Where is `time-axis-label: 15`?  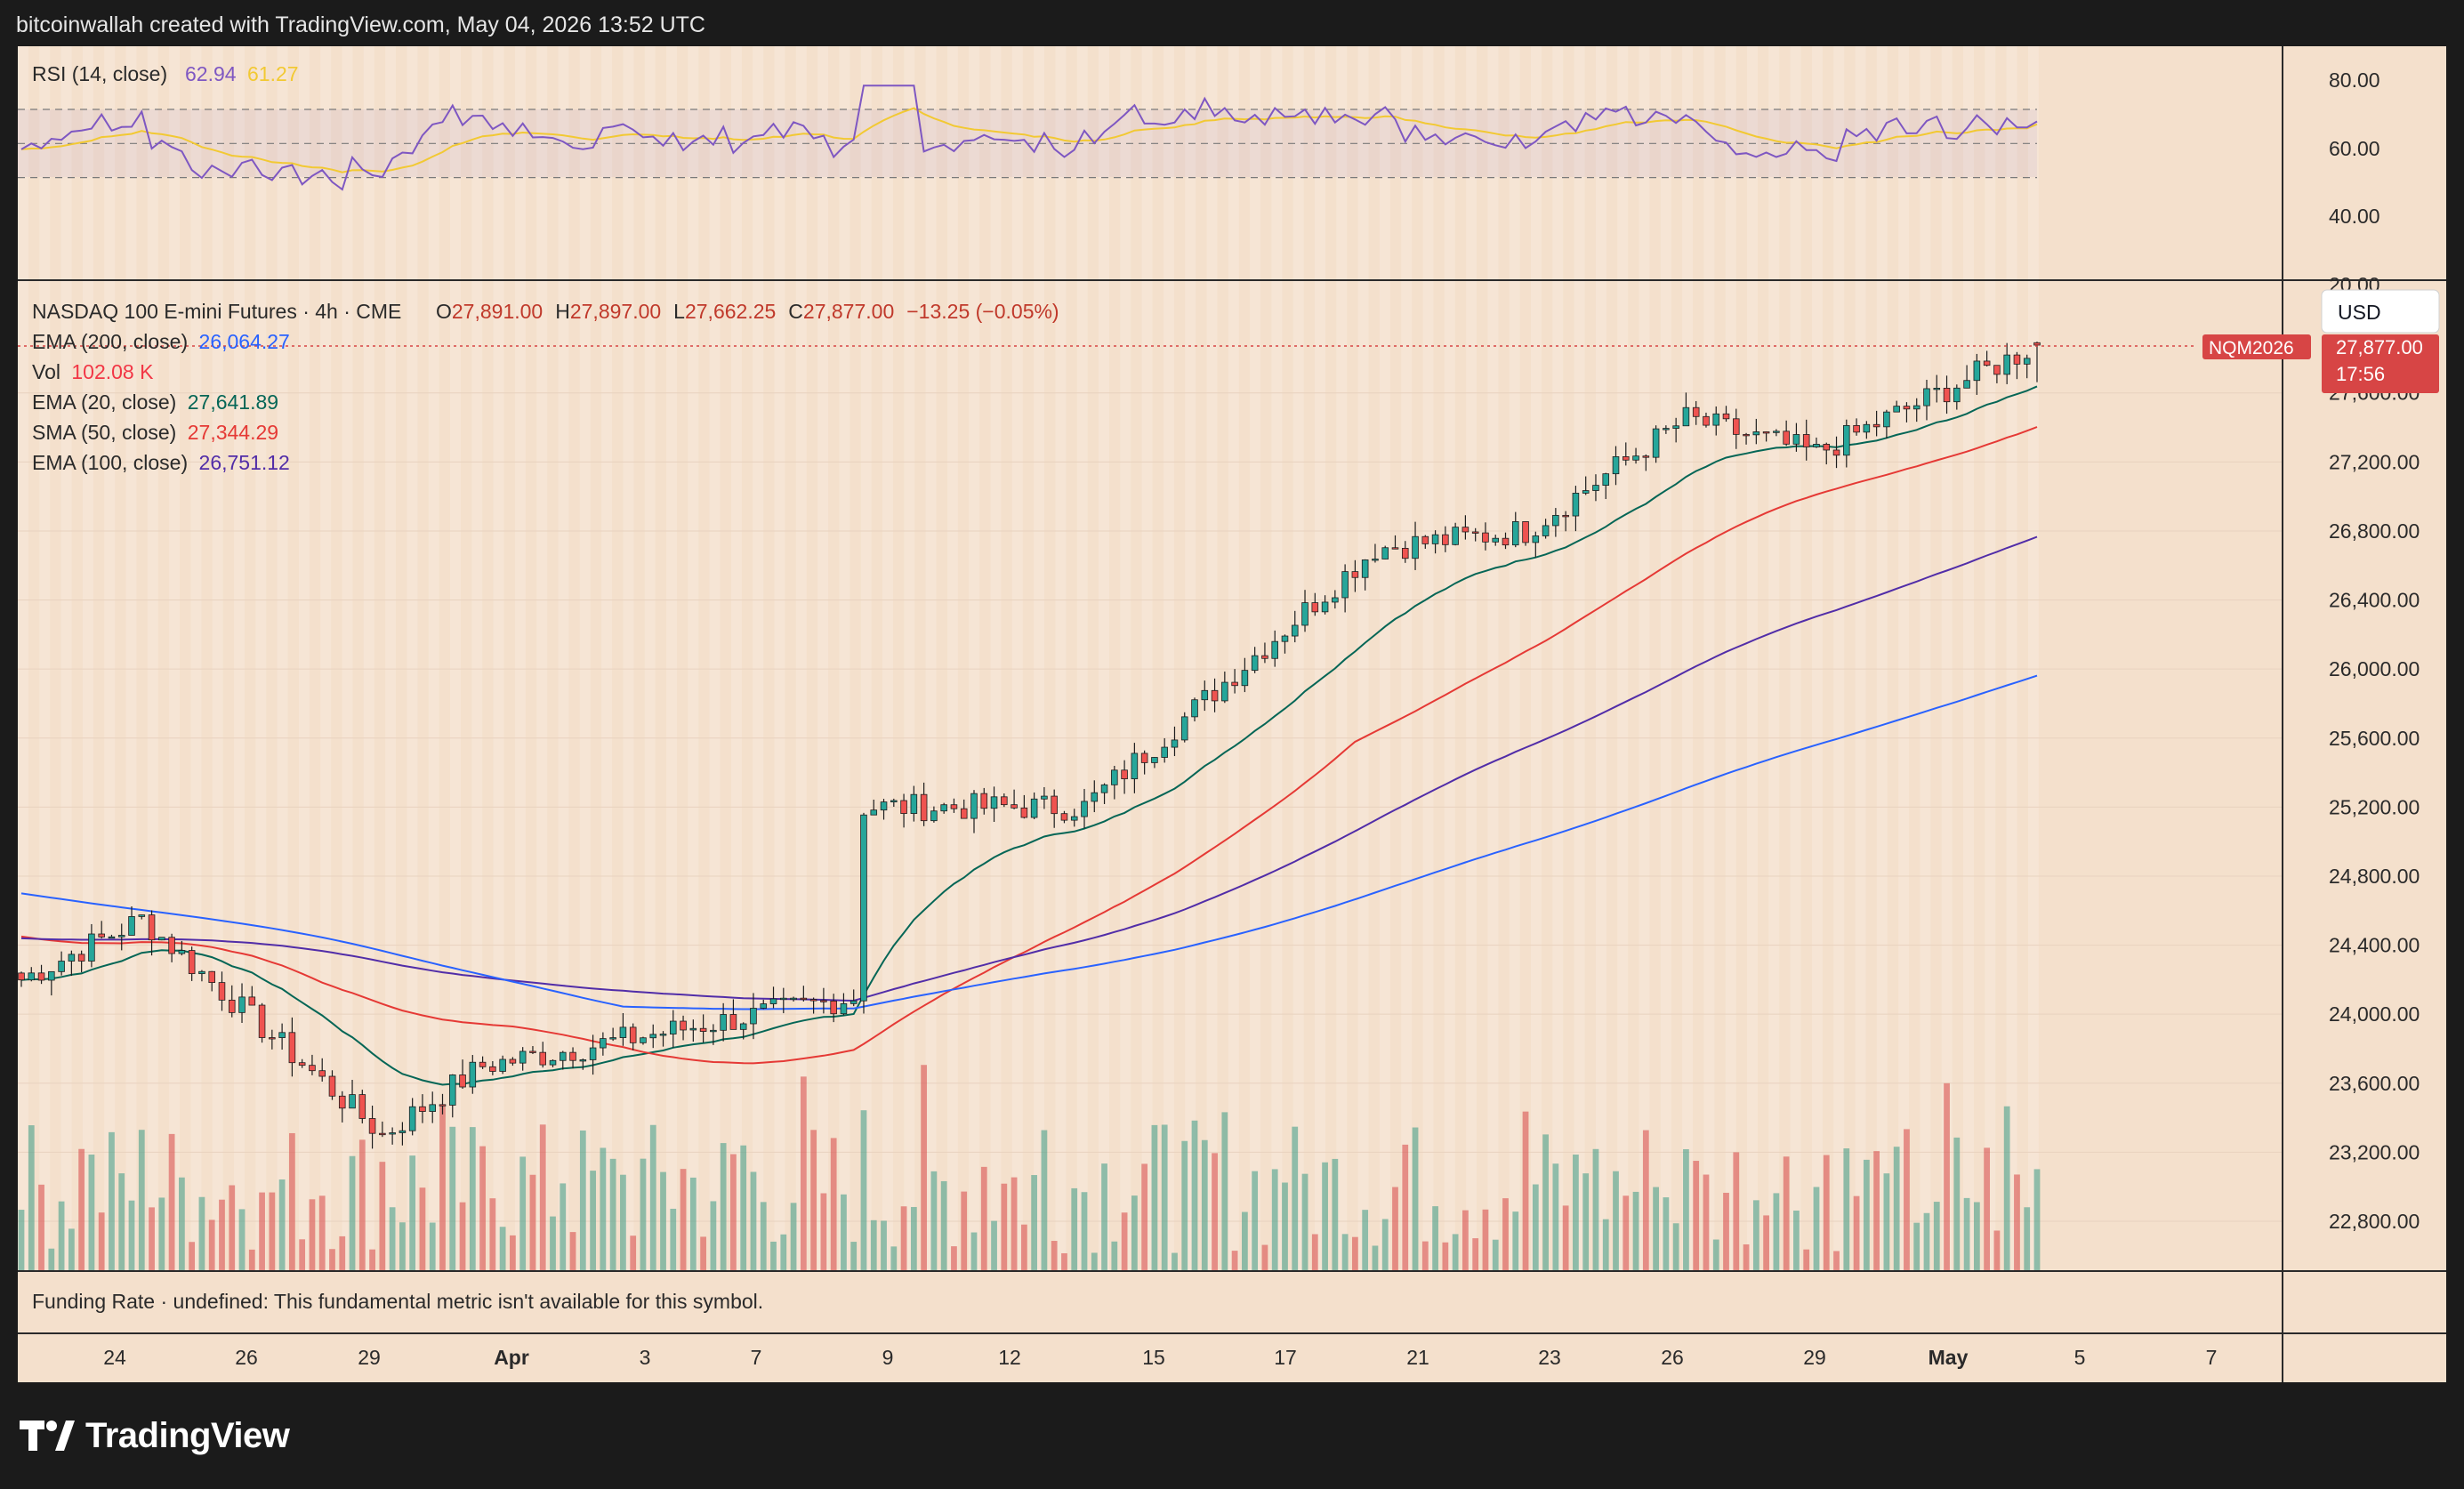
time-axis-label: 15 is located at coordinates (1154, 1357).